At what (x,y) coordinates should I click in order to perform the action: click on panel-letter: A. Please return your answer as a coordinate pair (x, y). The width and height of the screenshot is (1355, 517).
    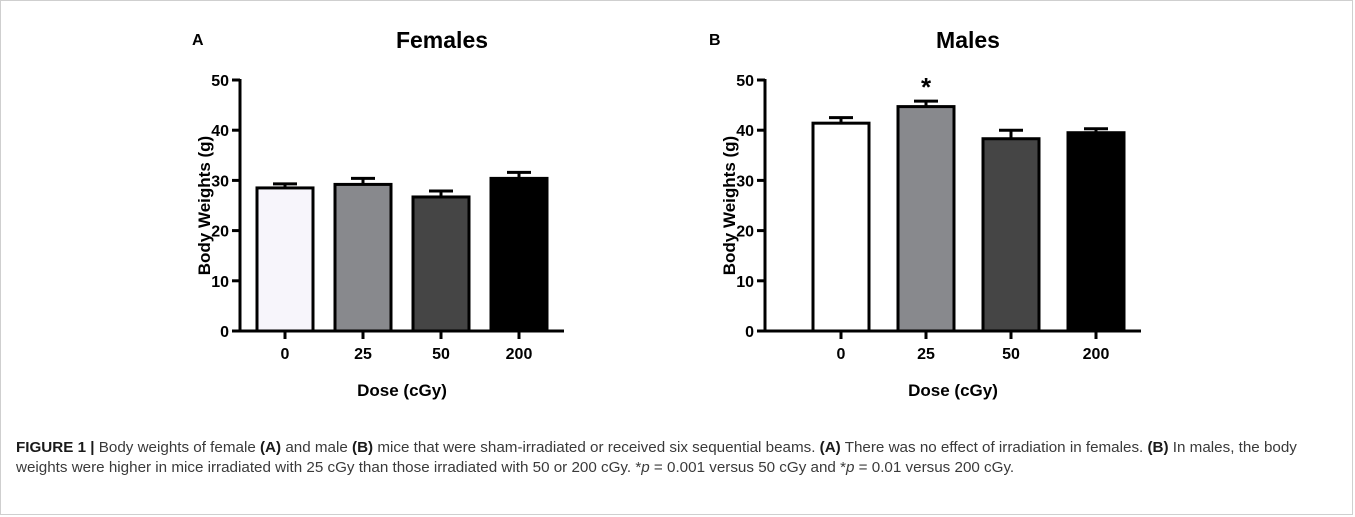
    Looking at the image, I should click on (198, 40).